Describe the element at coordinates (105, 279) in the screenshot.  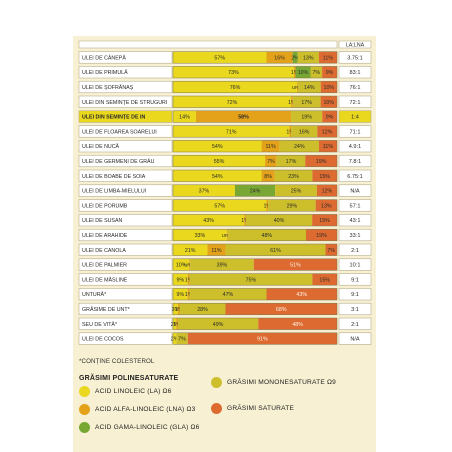
I see `row-label: ULEI DE MĂSLINE` at that location.